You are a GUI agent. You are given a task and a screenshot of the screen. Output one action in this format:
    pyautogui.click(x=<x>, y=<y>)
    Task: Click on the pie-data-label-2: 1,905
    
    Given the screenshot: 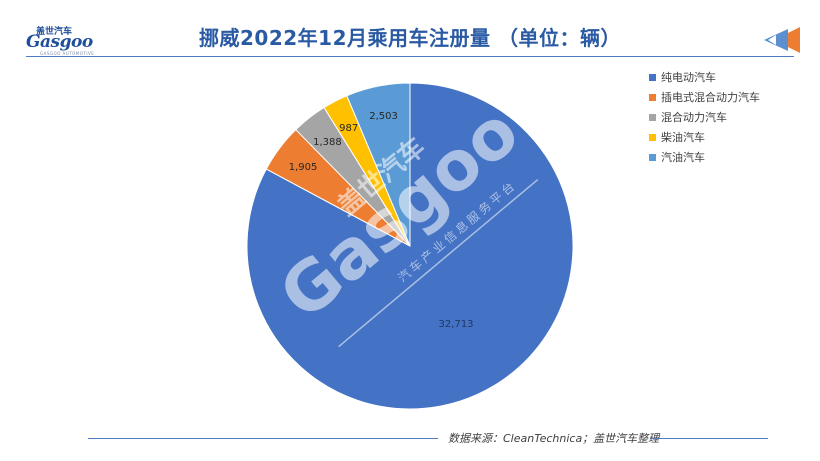 What is the action you would take?
    pyautogui.click(x=303, y=167)
    